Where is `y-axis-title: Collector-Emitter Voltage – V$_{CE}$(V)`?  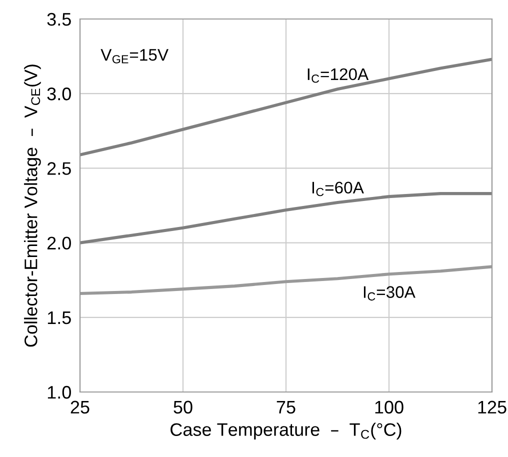
y-axis-title: Collector-Emitter Voltage – V$_{CE}$(V) is located at coordinates (32, 205).